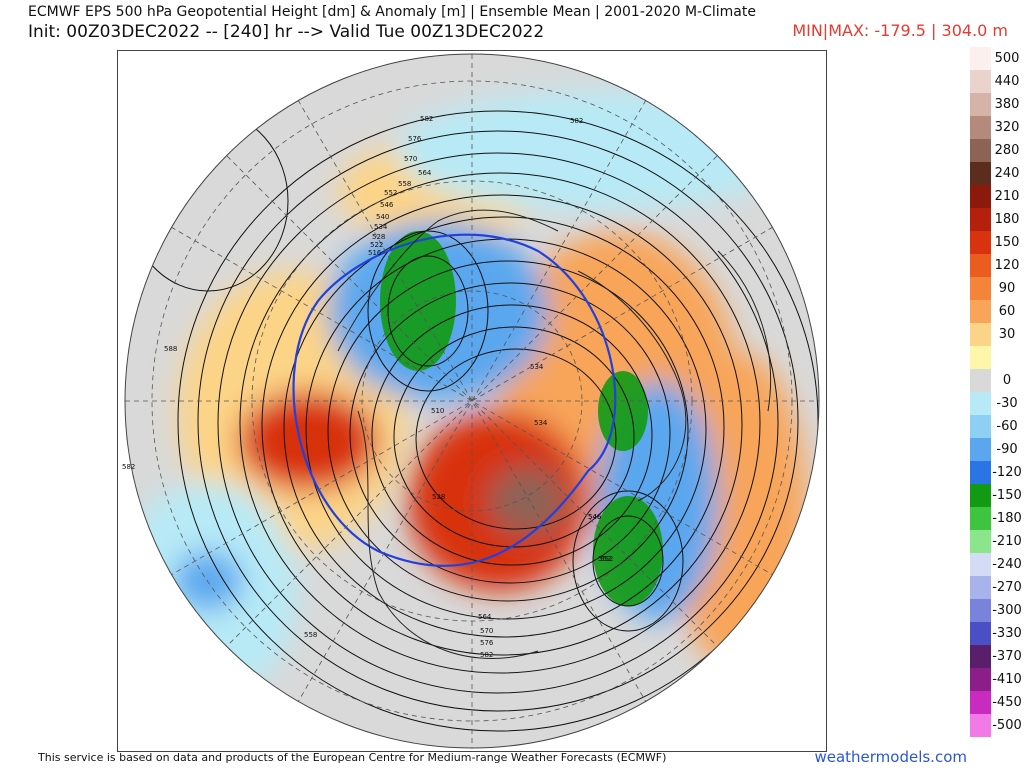 The height and width of the screenshot is (768, 1024). Describe the element at coordinates (996, 311) in the screenshot. I see `legend-entry: 60` at that location.